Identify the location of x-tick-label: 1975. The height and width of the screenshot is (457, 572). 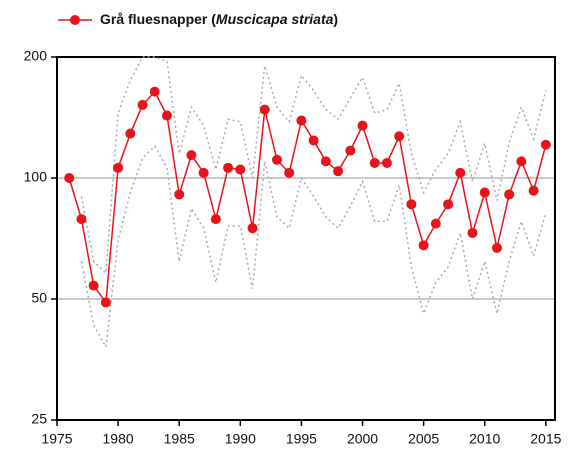
(56, 439).